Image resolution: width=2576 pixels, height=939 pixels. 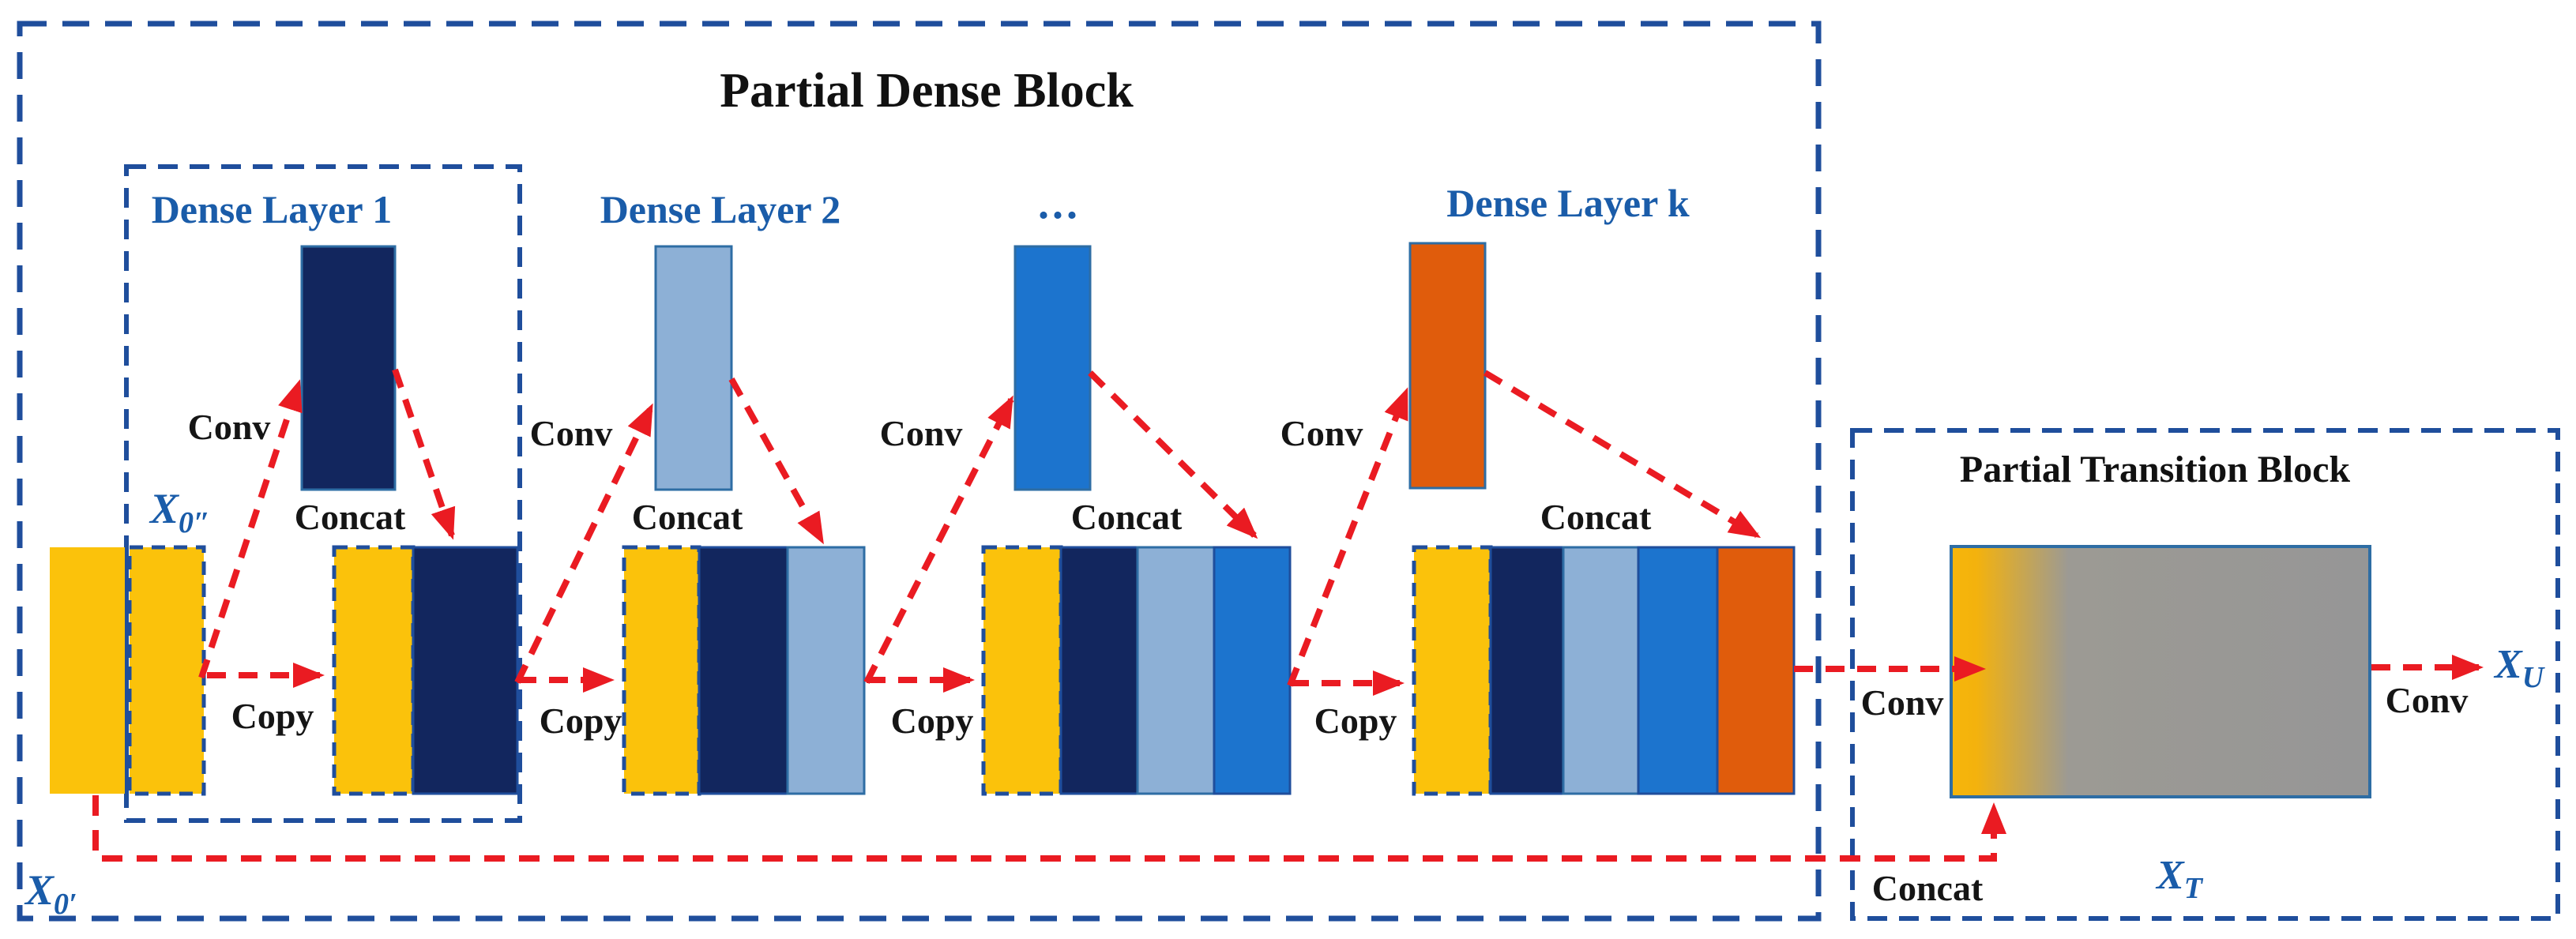 I want to click on stage-c-yellow-column, so click(x=662, y=670).